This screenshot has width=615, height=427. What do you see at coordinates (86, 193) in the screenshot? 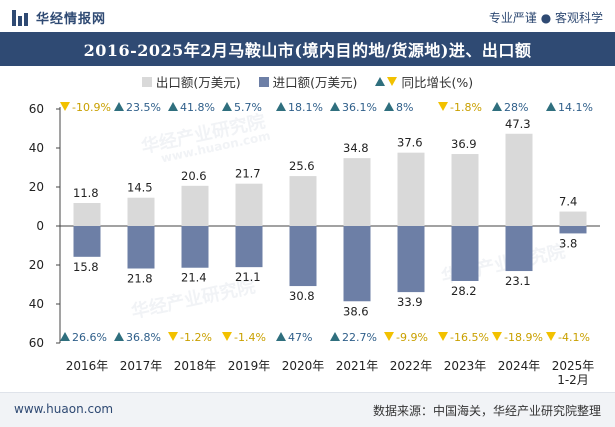
I see `export-value-label: 11.8` at bounding box center [86, 193].